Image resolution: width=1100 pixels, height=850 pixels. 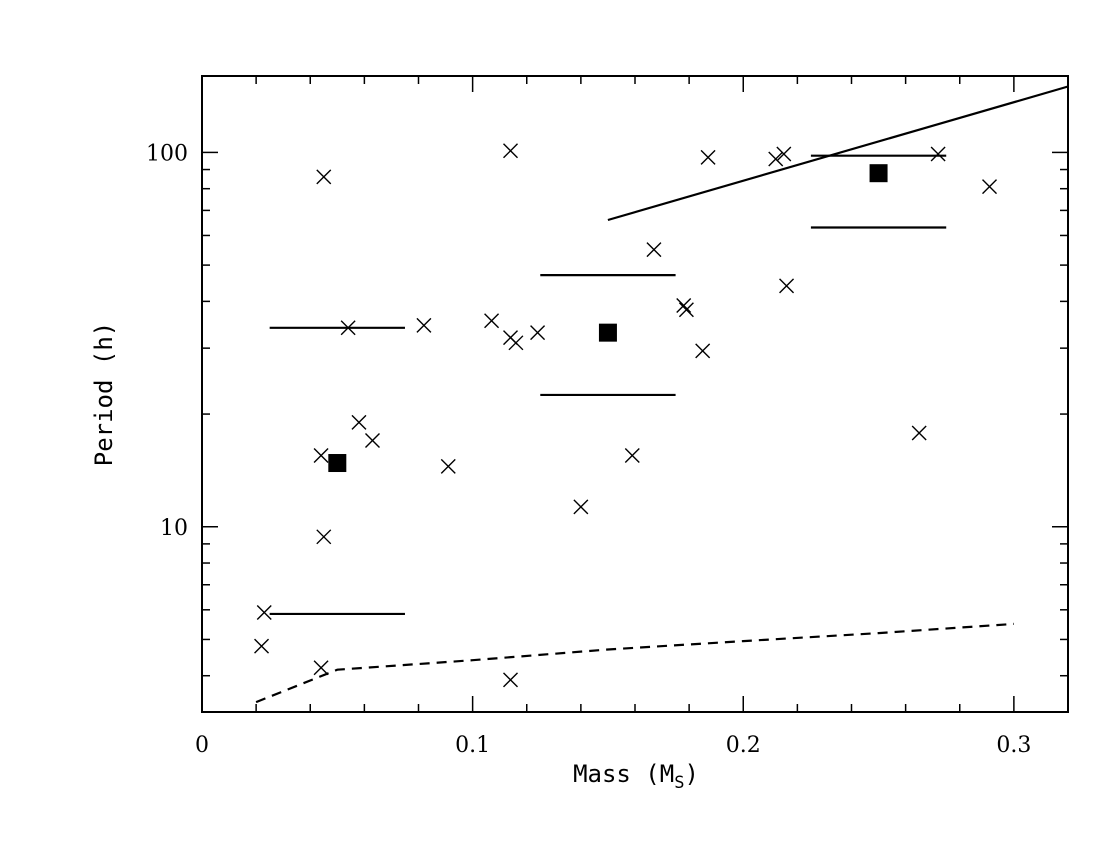 I want to click on x-tick-label: 0.1, so click(x=472, y=745).